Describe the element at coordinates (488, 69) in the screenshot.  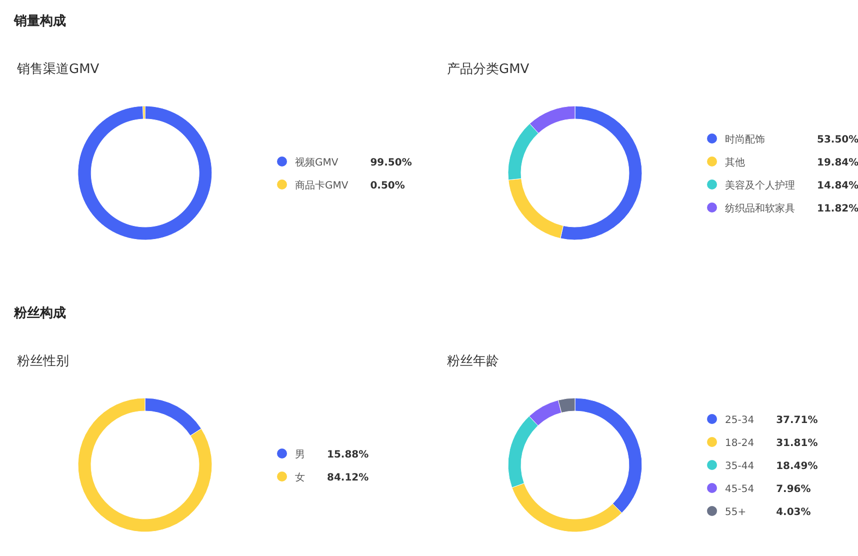
I see `chart-title: 产品分类GMV` at that location.